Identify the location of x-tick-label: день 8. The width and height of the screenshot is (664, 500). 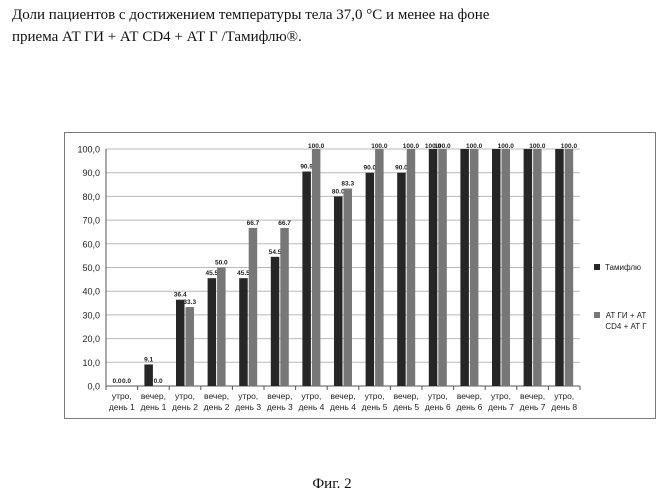
(564, 407).